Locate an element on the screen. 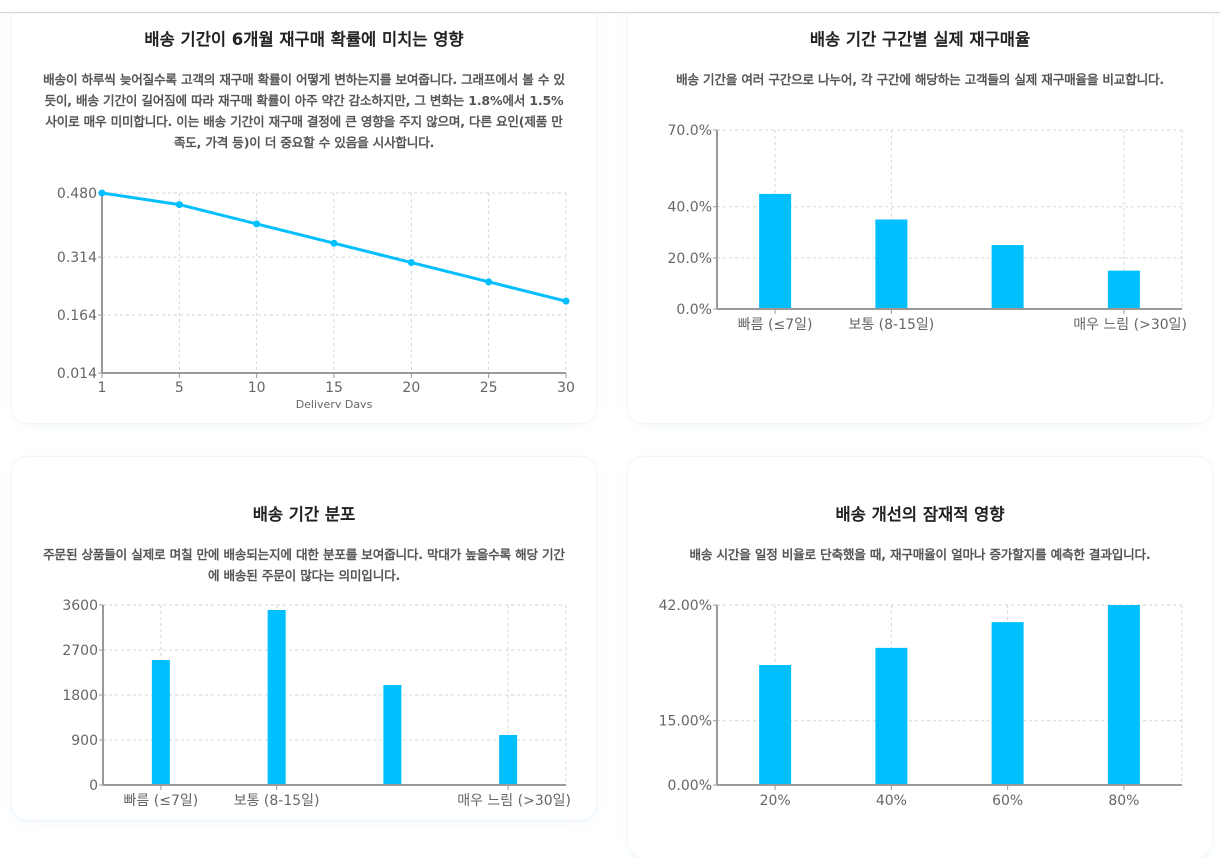 The height and width of the screenshot is (857, 1220). y-tick-label: 0.164 is located at coordinates (77, 316).